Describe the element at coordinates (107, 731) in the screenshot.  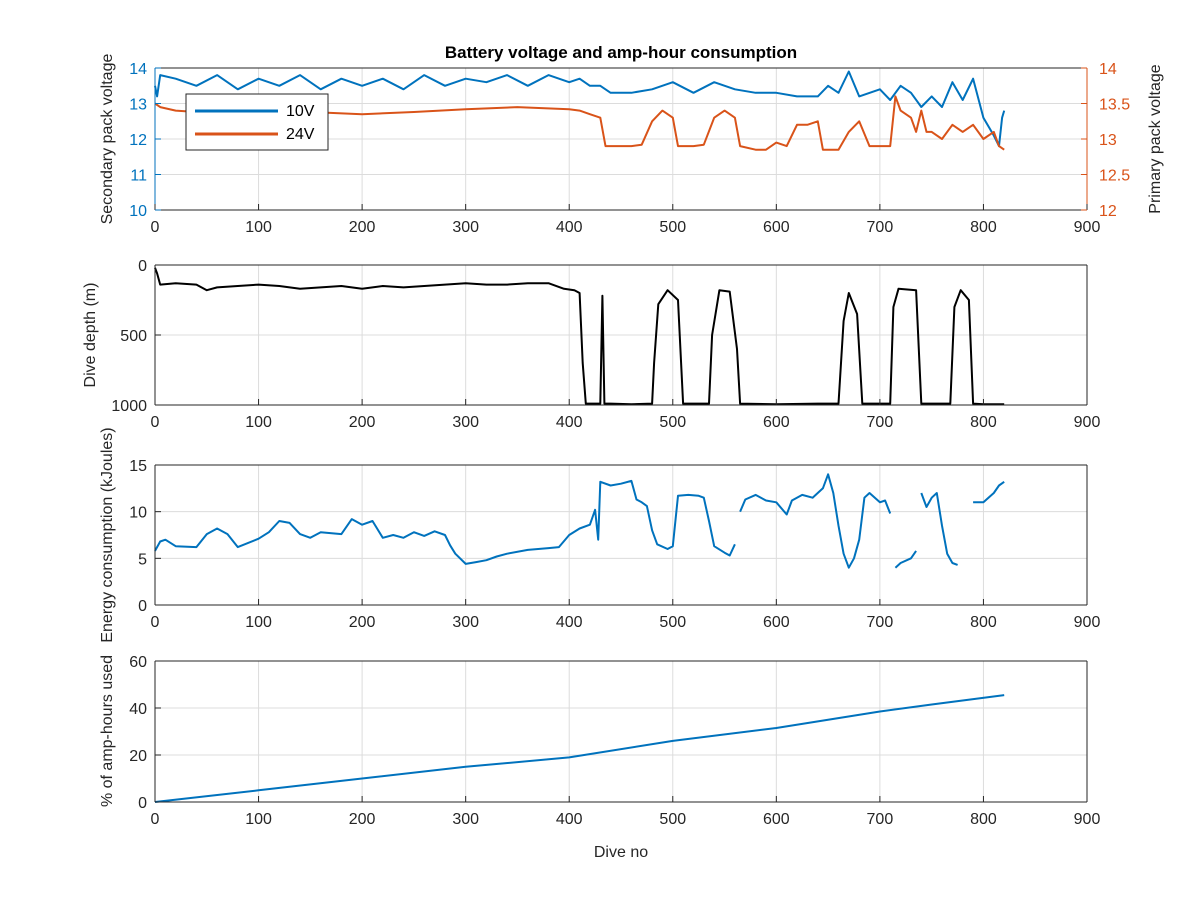
I see `y-axis-label: % of amp-hours used` at that location.